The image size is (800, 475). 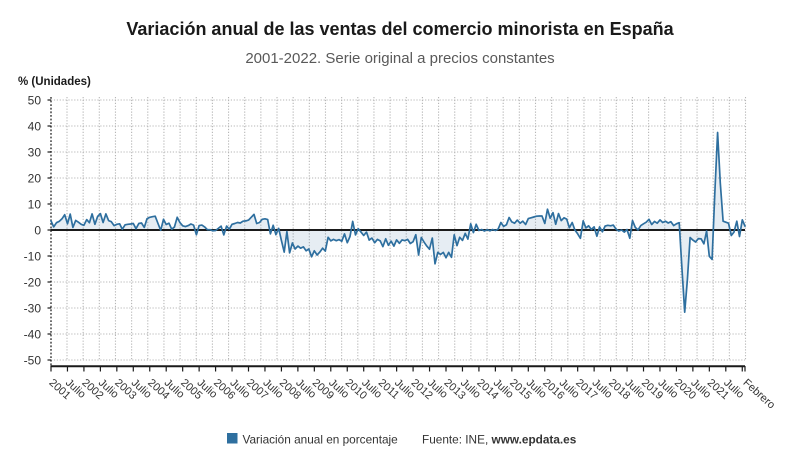 I want to click on svg-text: 50, so click(x=35, y=101).